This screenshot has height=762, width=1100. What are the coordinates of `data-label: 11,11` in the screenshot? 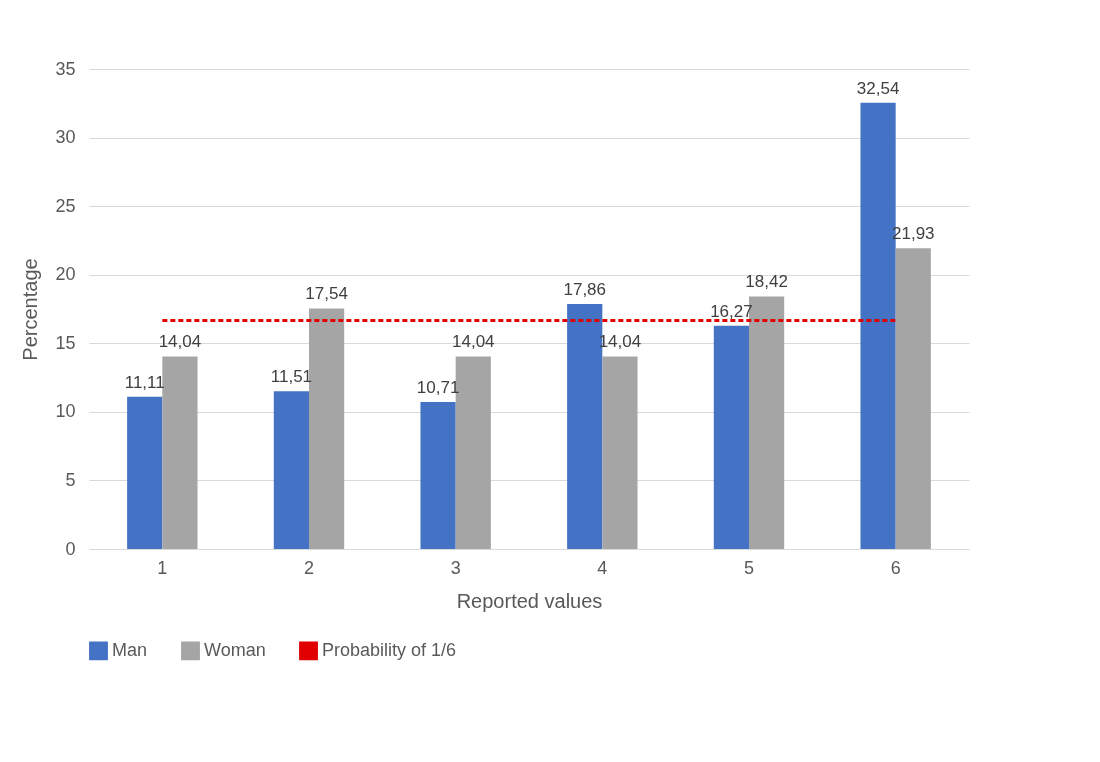 It's located at (144, 382).